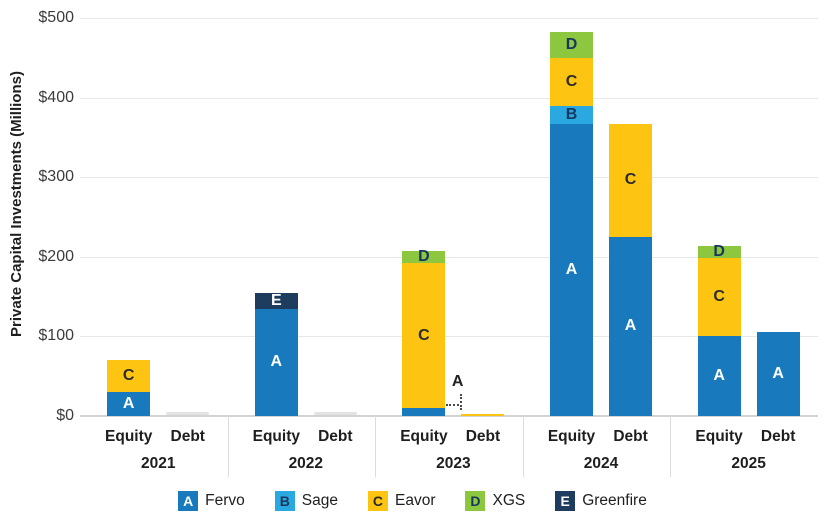  I want to click on legend-item-greenfire: E Greenfire, so click(601, 501).